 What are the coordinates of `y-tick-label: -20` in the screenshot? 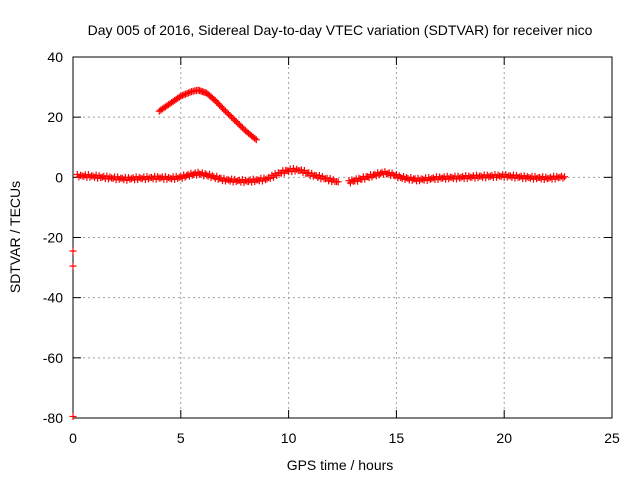 It's located at (53, 238).